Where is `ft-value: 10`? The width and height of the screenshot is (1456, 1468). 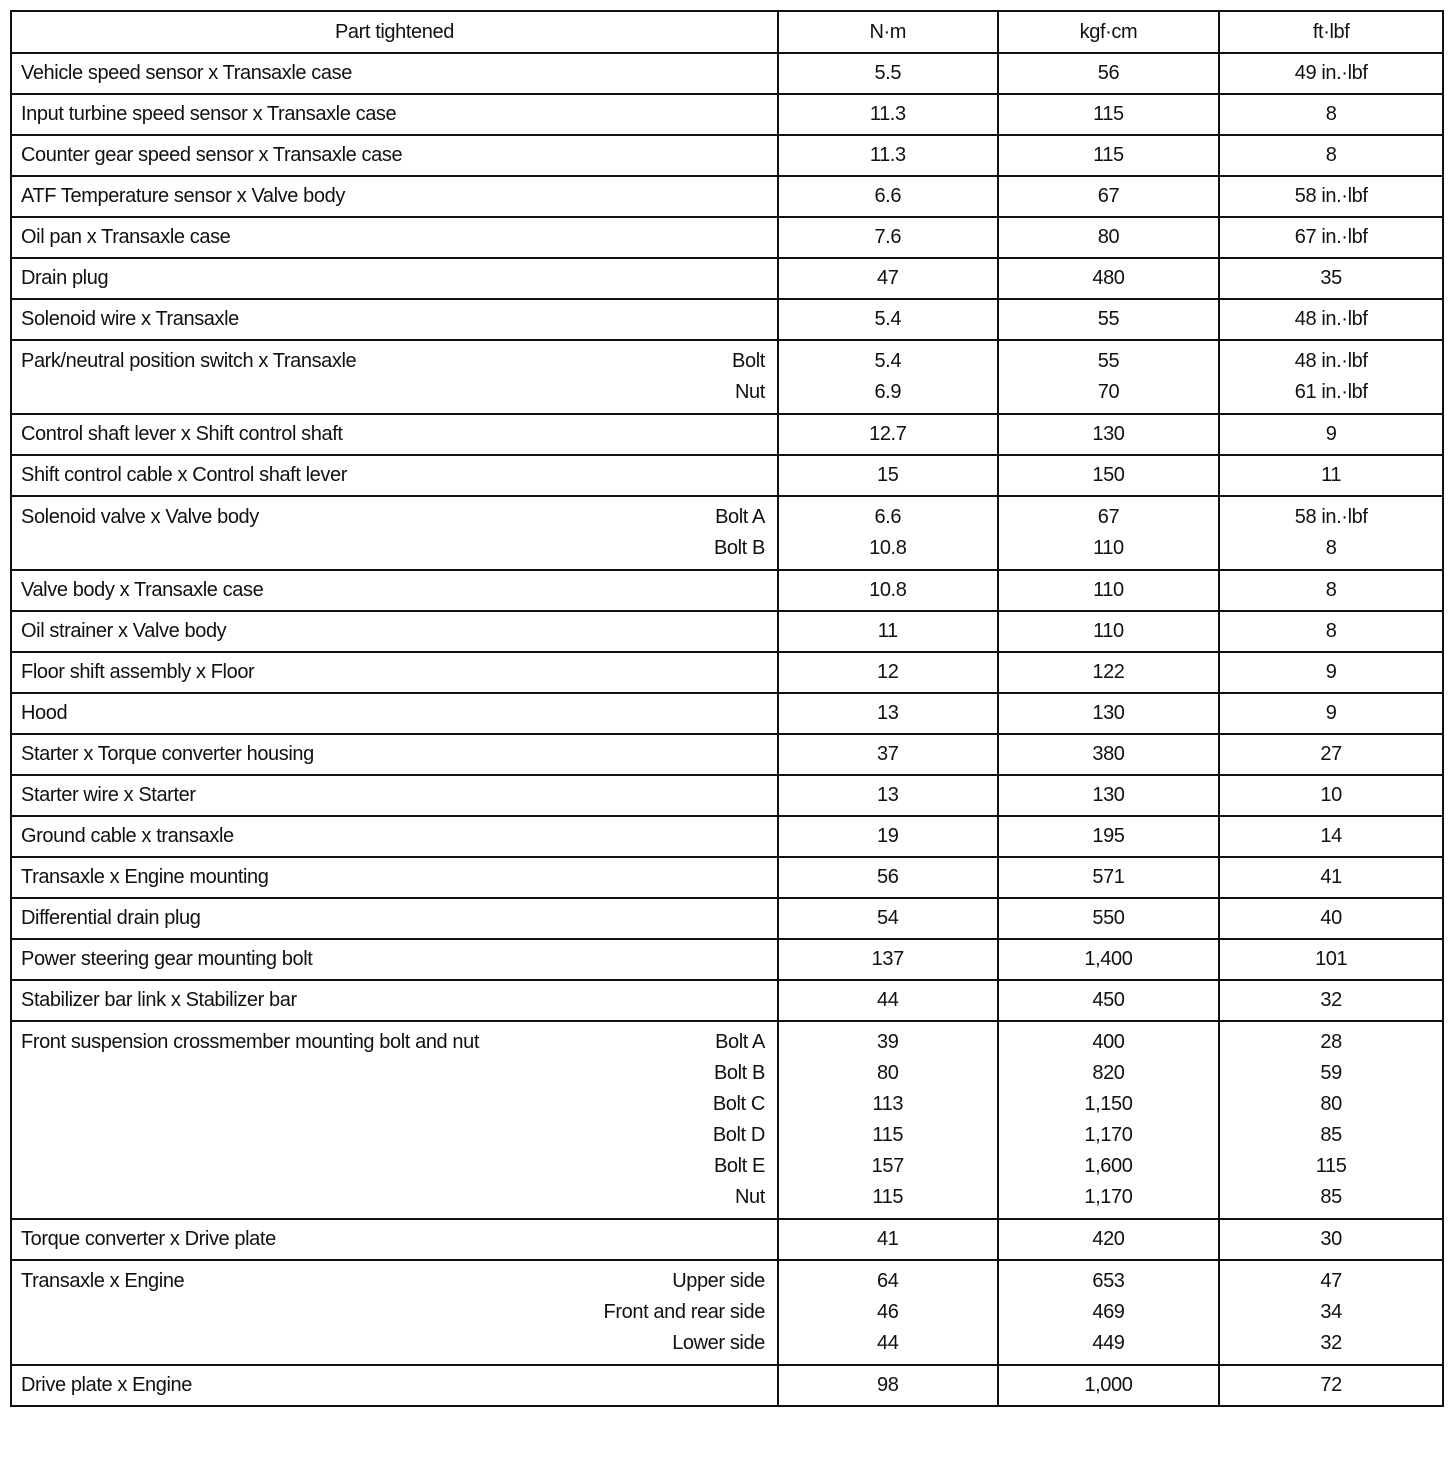 ft-value: 10 is located at coordinates (1331, 795).